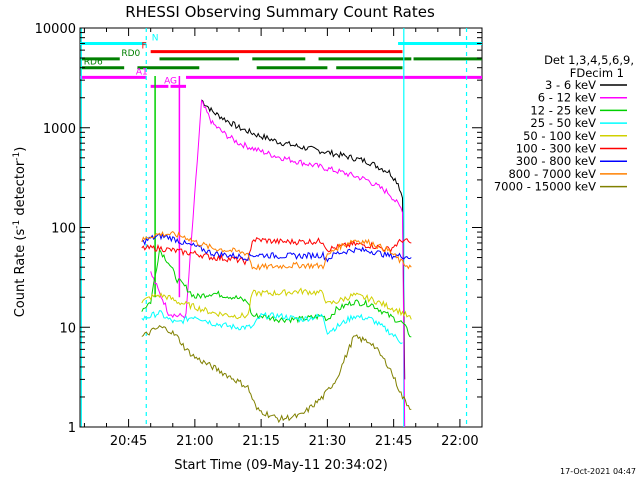 Image resolution: width=640 pixels, height=484 pixels. I want to click on legend-entry-label: 12 - 25 keV, so click(563, 110).